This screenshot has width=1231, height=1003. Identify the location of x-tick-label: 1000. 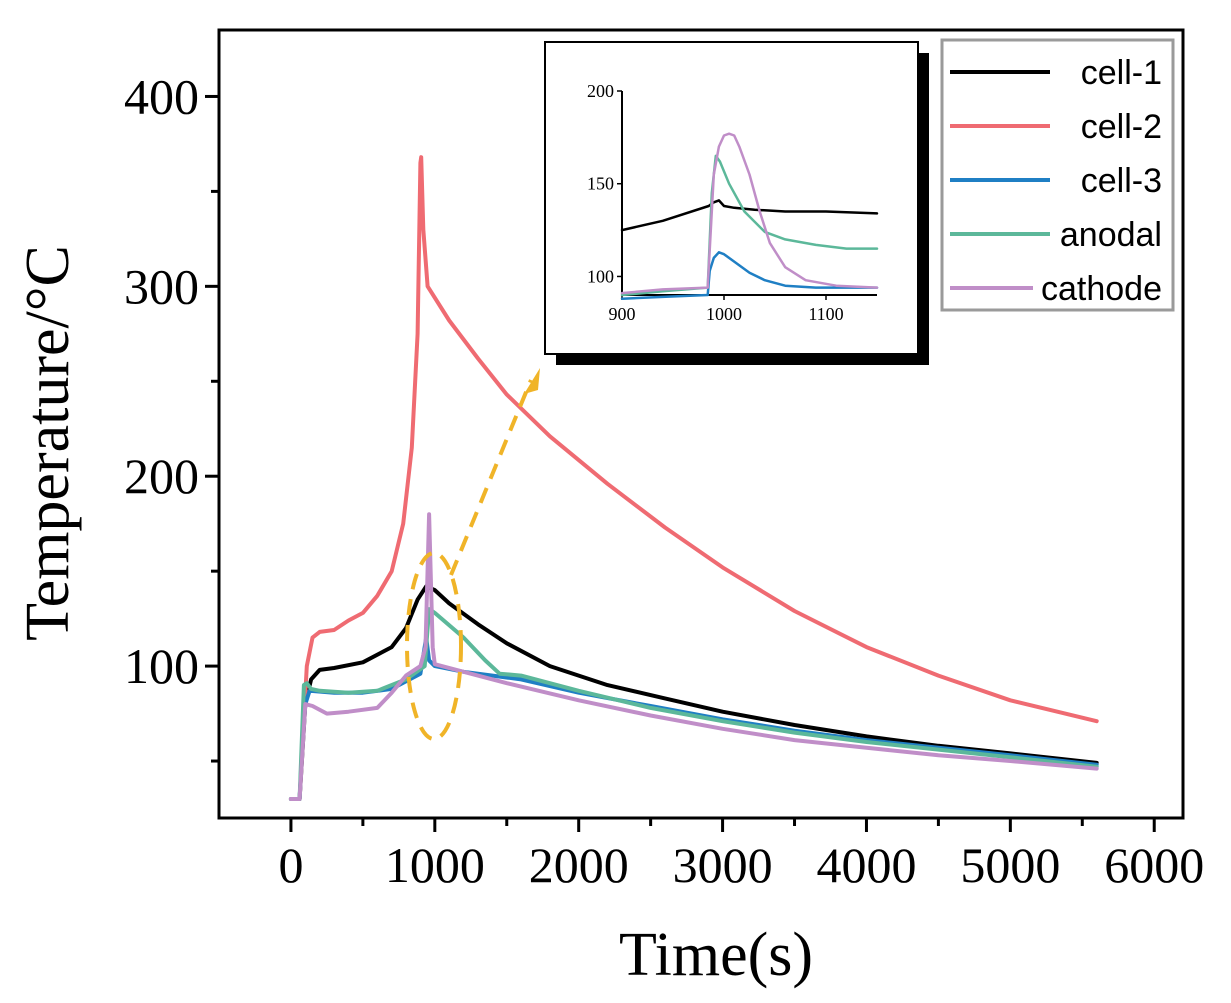
(435, 865).